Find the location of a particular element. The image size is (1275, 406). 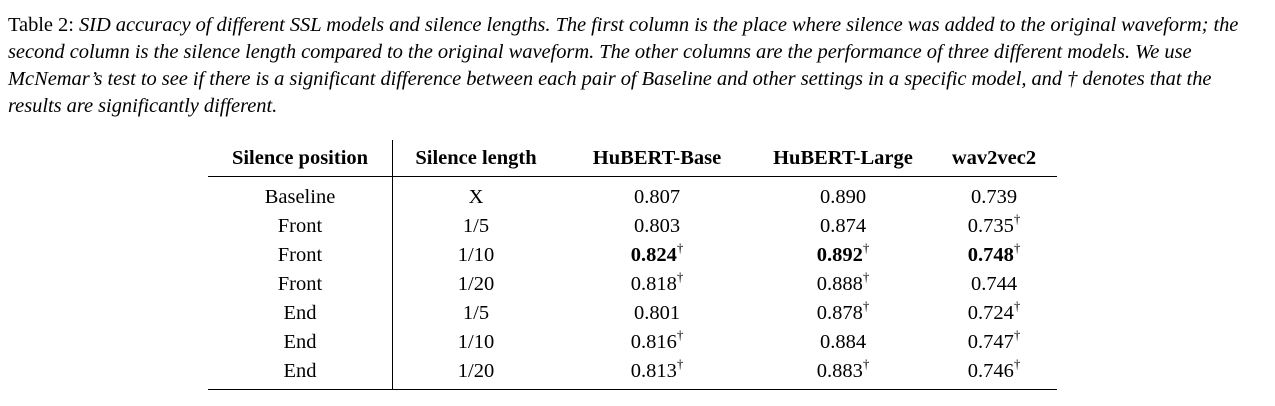

accuracy-value: 0.818 is located at coordinates (653, 284).